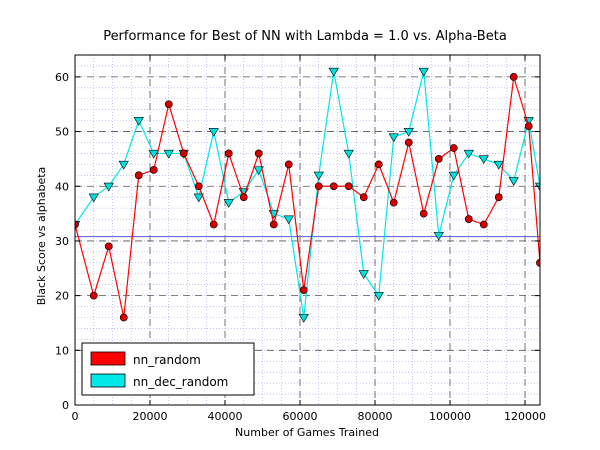 Image resolution: width=600 pixels, height=450 pixels. Describe the element at coordinates (62, 77) in the screenshot. I see `y-tick-label: 60` at that location.